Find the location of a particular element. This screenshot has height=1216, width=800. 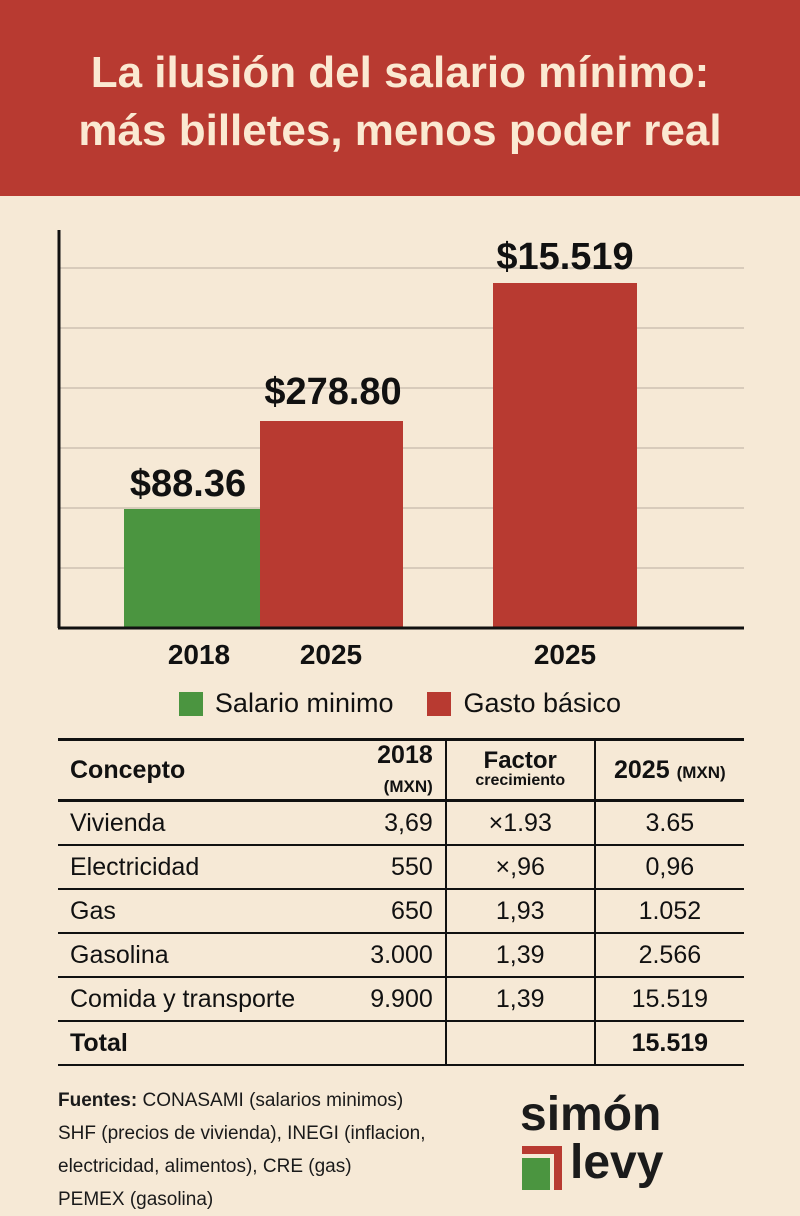

header-2018-unit: (MXN) is located at coordinates (408, 786).